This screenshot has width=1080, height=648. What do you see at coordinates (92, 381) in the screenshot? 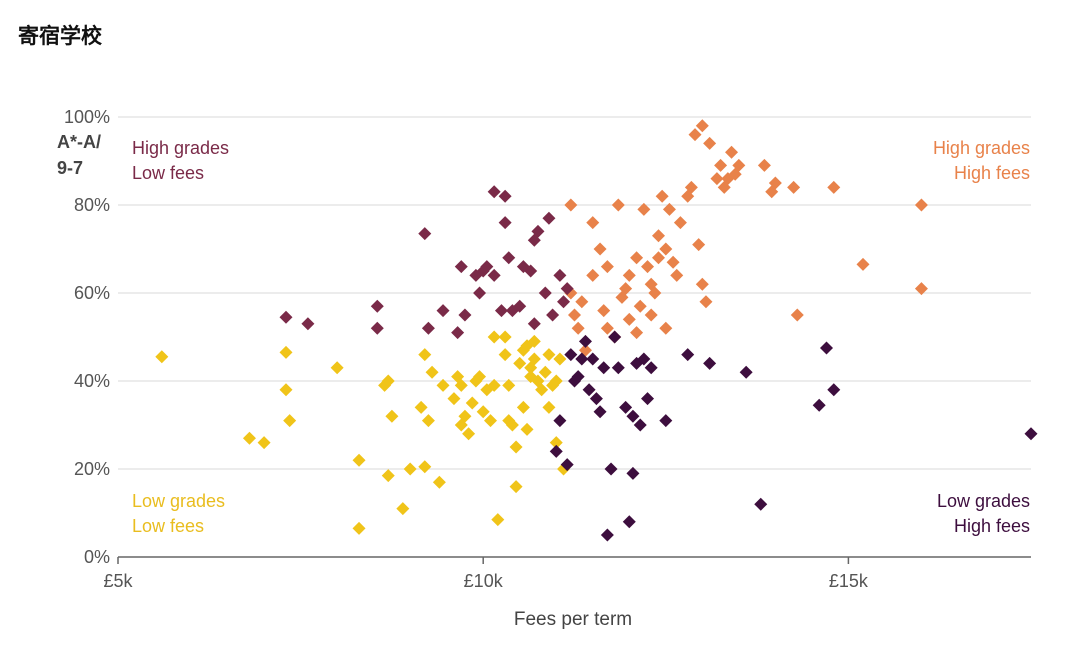
I see `y-tick-label: 40%` at bounding box center [92, 381].